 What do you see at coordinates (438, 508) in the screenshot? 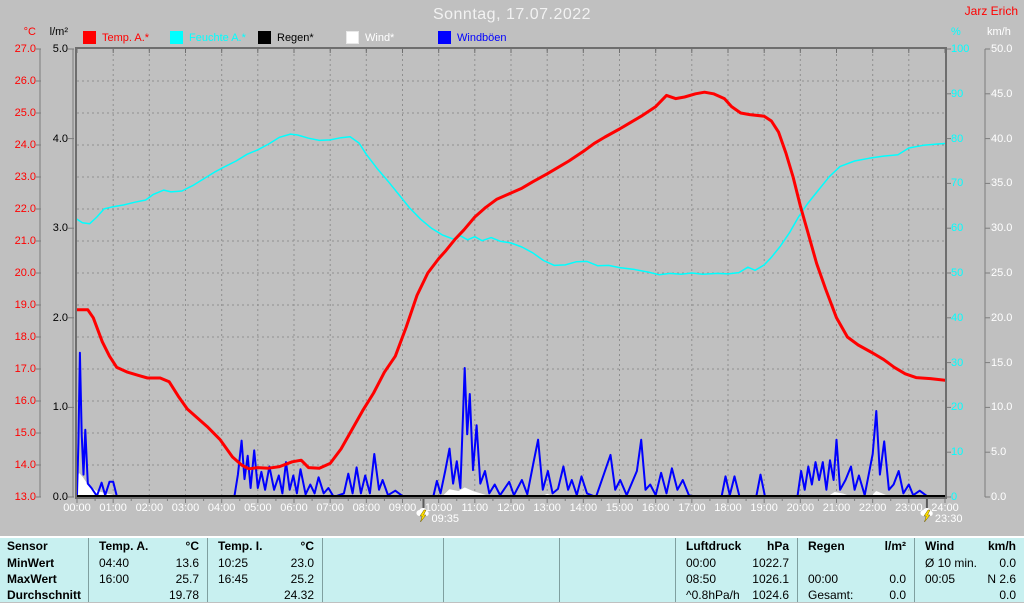
I see `x-axis-label: 10:00` at bounding box center [438, 508].